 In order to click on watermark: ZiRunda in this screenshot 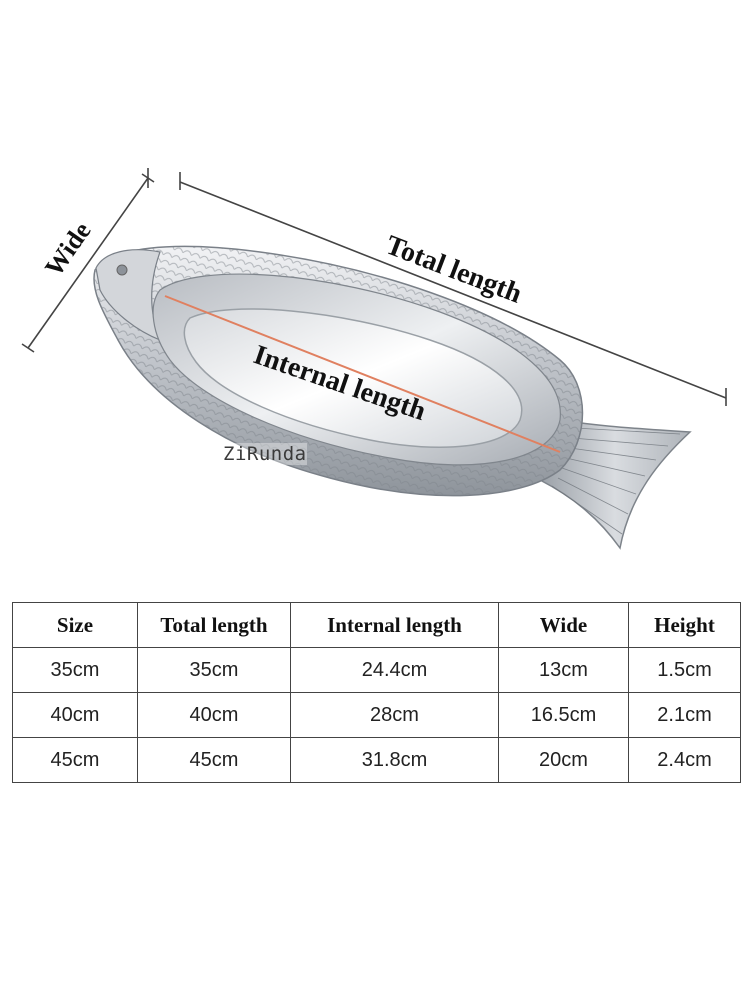, I will do `click(265, 454)`.